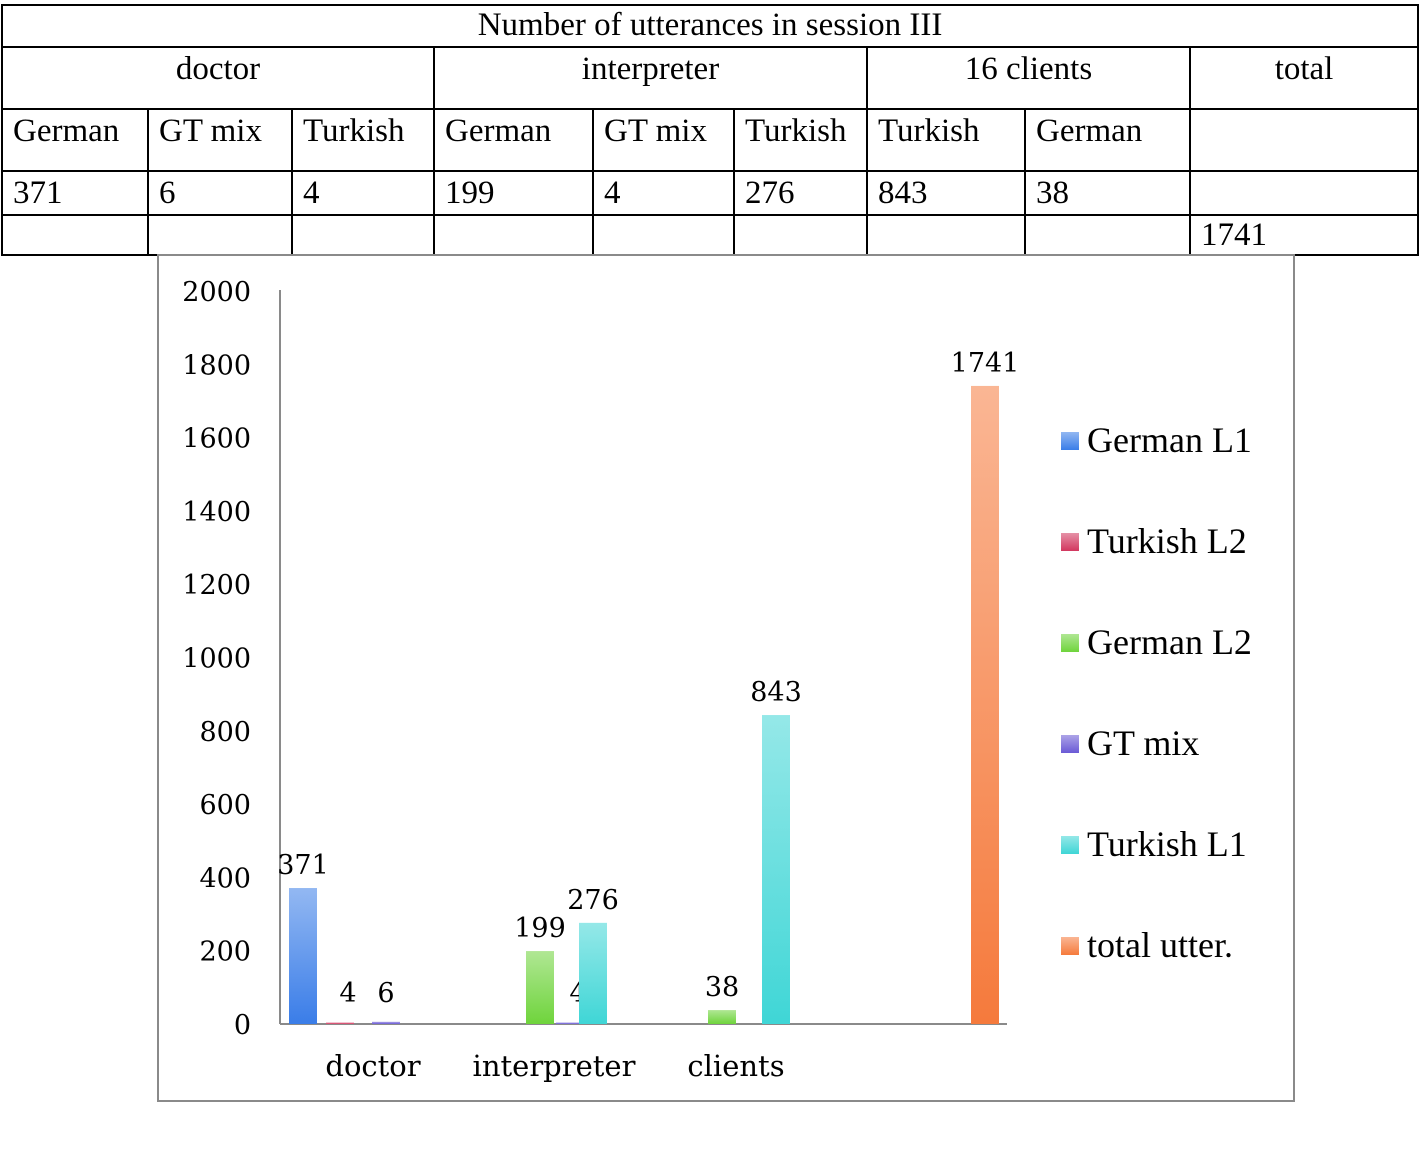 The width and height of the screenshot is (1421, 1154). Describe the element at coordinates (216, 659) in the screenshot. I see `y-tick-label: 1000` at that location.